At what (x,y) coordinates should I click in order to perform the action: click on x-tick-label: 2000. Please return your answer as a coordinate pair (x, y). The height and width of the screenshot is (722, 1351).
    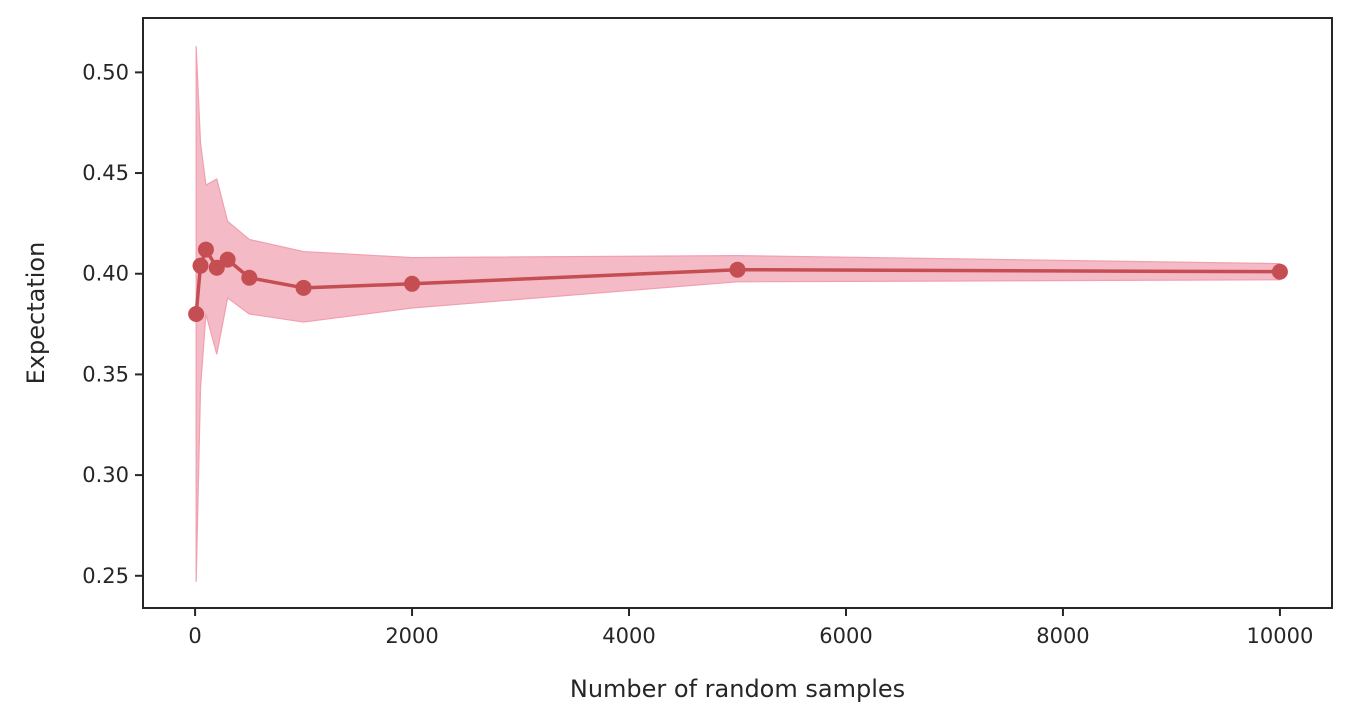
    Looking at the image, I should click on (411, 636).